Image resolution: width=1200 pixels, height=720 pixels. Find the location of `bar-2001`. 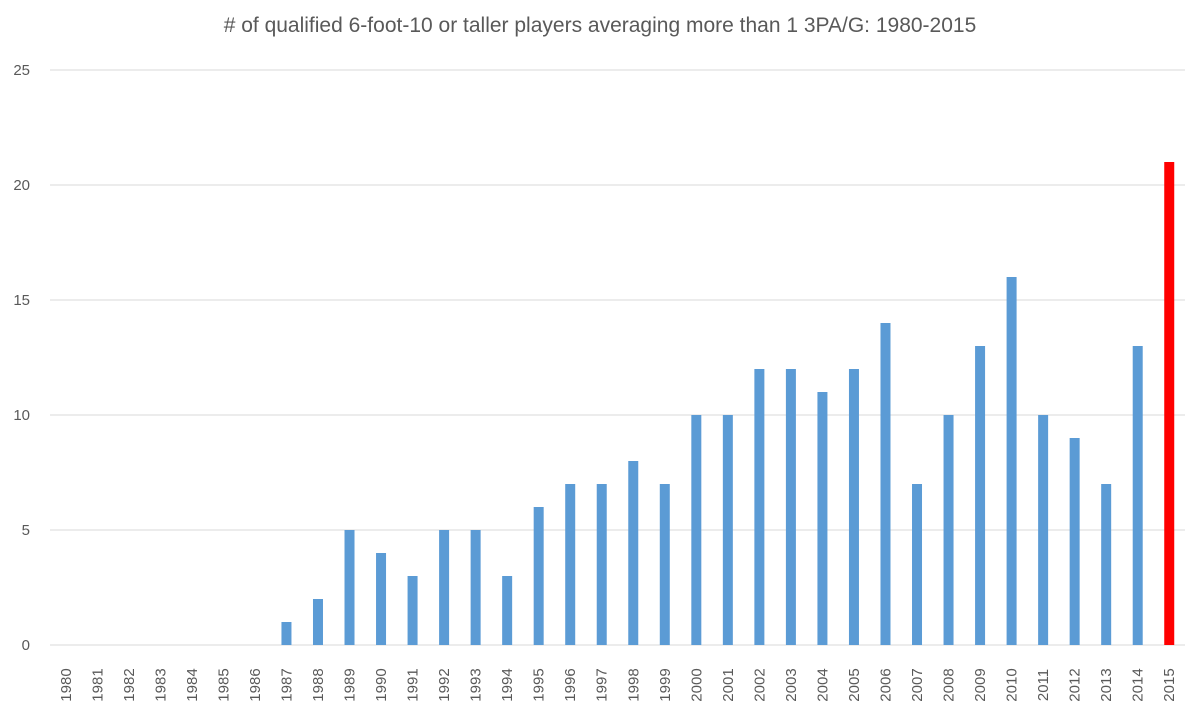

bar-2001 is located at coordinates (727, 530).